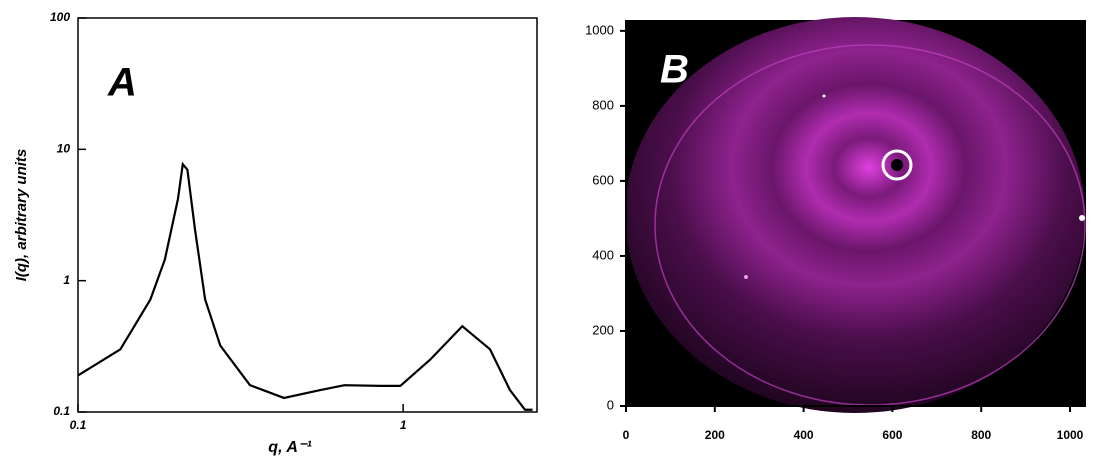 This screenshot has width=1093, height=461. What do you see at coordinates (599, 29) in the screenshot?
I see `y-tick-label: 1000` at bounding box center [599, 29].